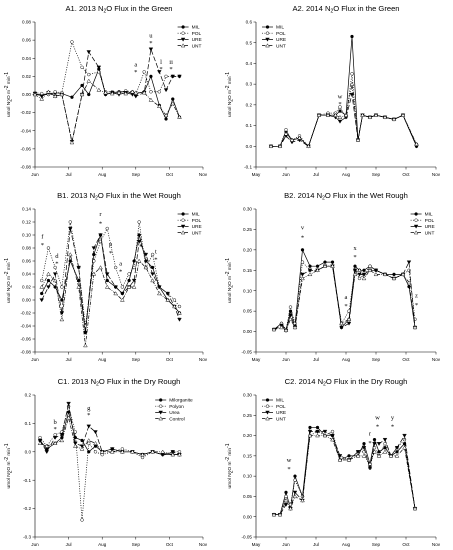 The width and height of the screenshot is (453, 550). I want to click on y-tick-label: 0.06, so click(26, 261).